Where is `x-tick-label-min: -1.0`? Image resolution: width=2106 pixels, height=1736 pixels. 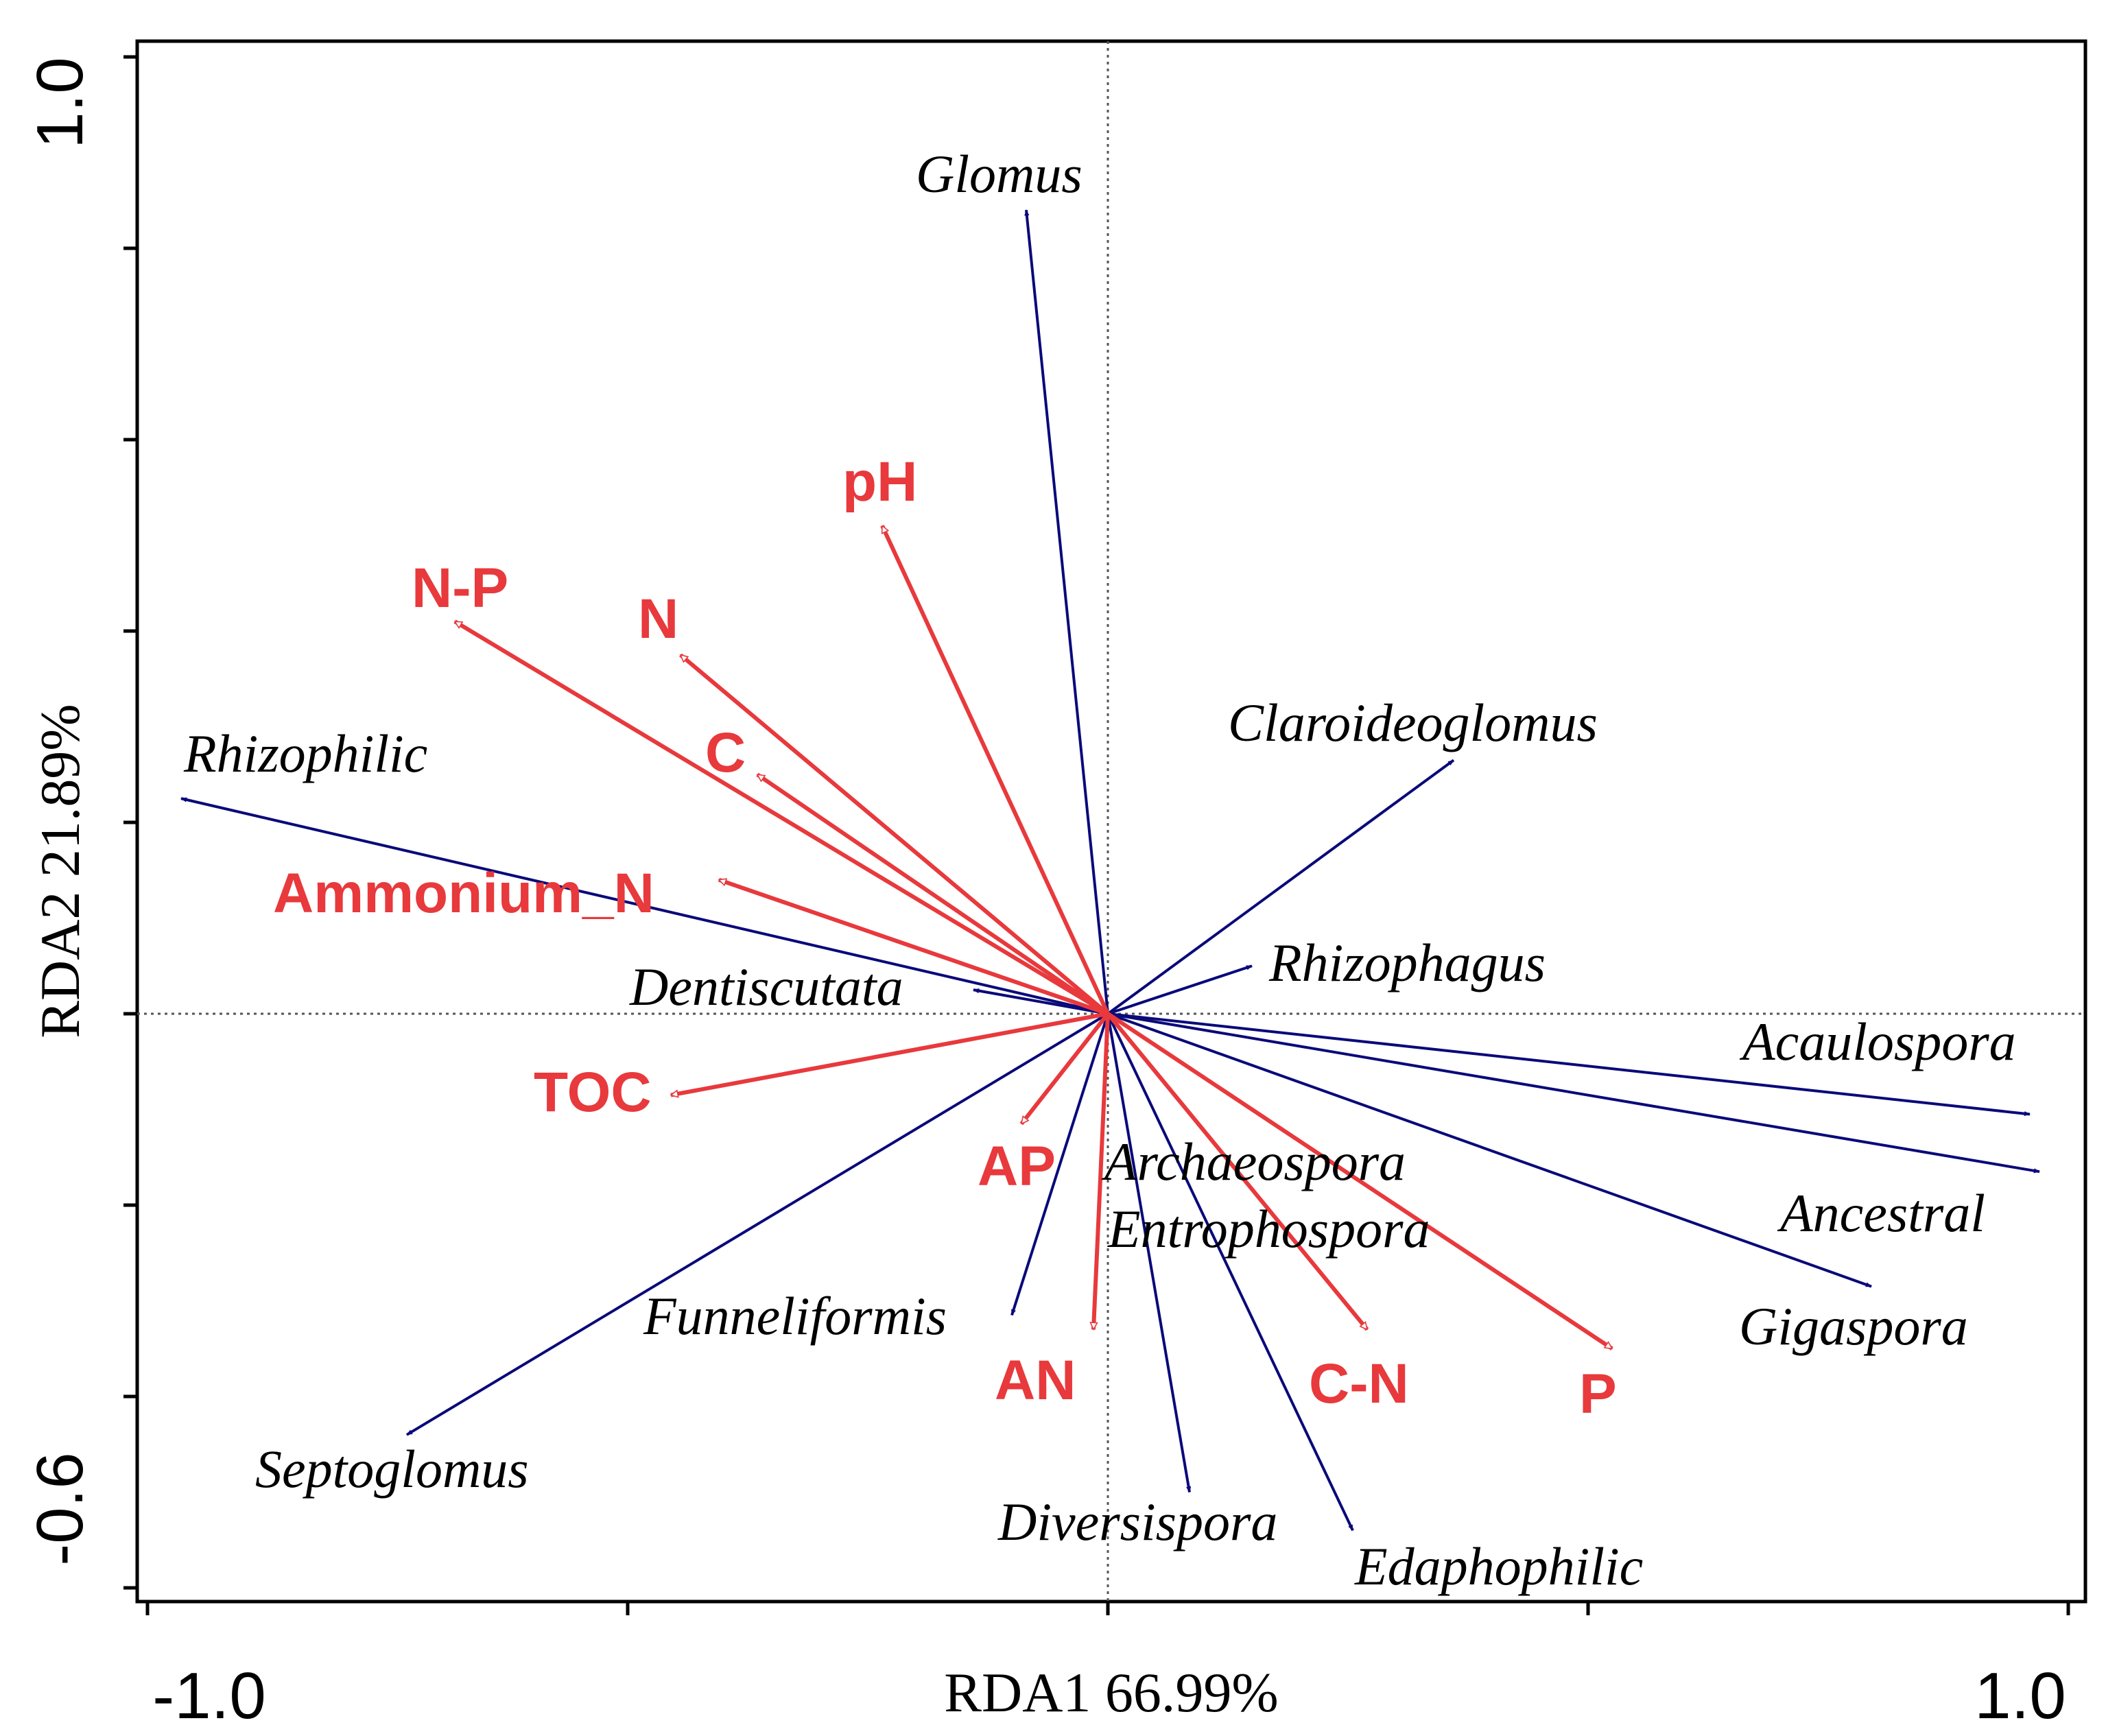 x-tick-label-min: -1.0 is located at coordinates (209, 1696).